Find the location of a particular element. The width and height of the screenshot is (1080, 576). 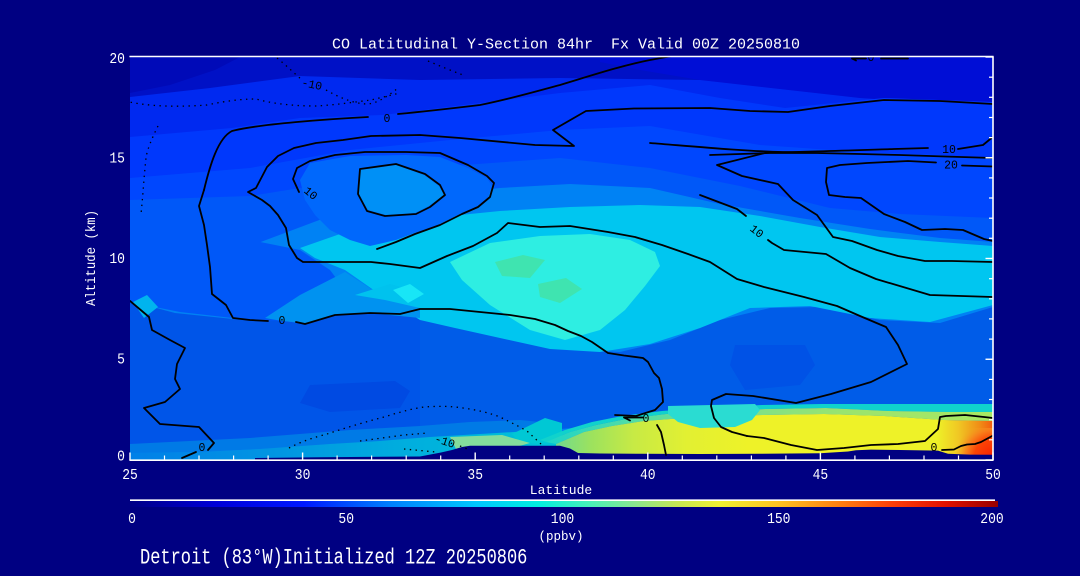

svg-text: 5 is located at coordinates (121, 360).